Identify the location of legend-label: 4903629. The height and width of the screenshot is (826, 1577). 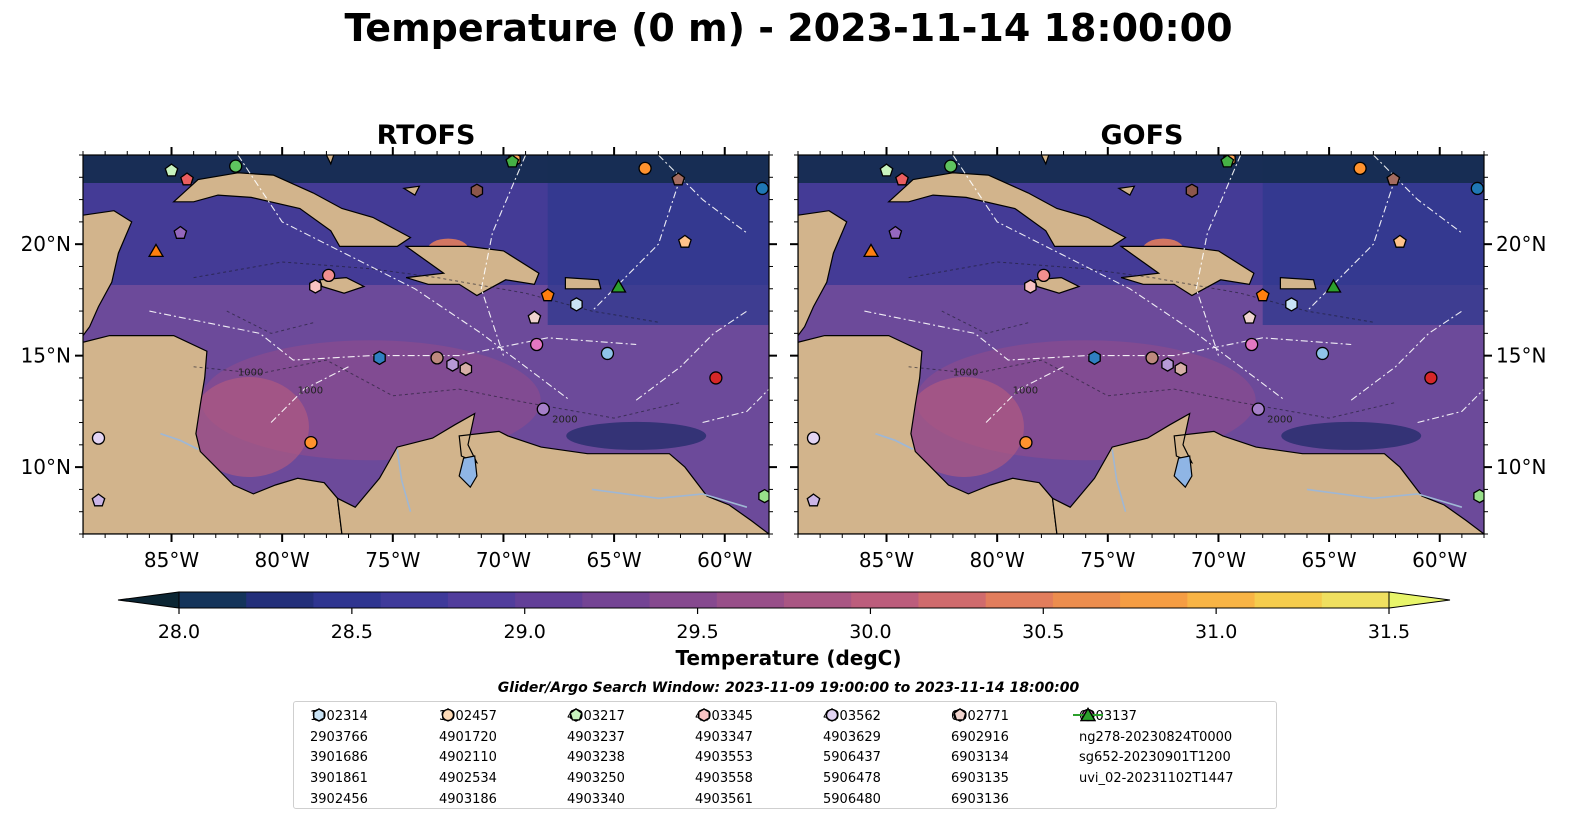
(852, 737).